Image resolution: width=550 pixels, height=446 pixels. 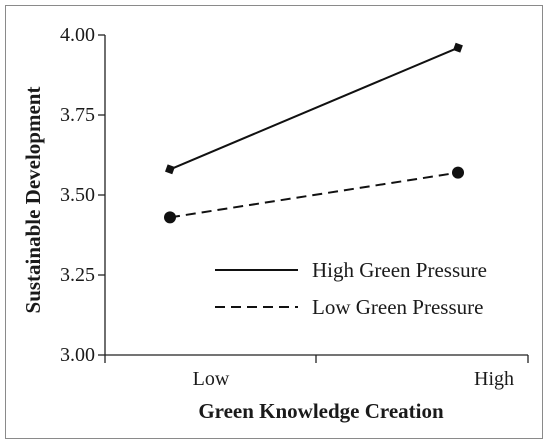 I want to click on x-tick-label: Low, so click(x=211, y=379).